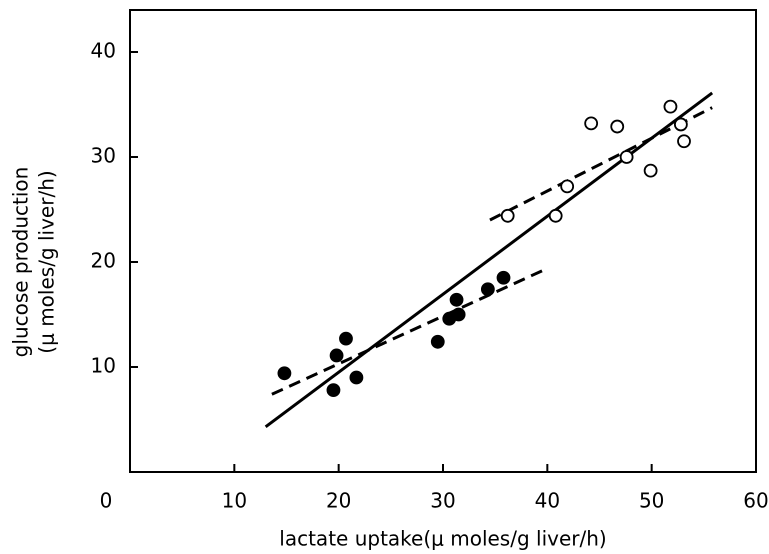 The width and height of the screenshot is (769, 554). Describe the element at coordinates (442, 539) in the screenshot. I see `x-axis-label: lactate uptake(μ moles/g liver/h)` at that location.